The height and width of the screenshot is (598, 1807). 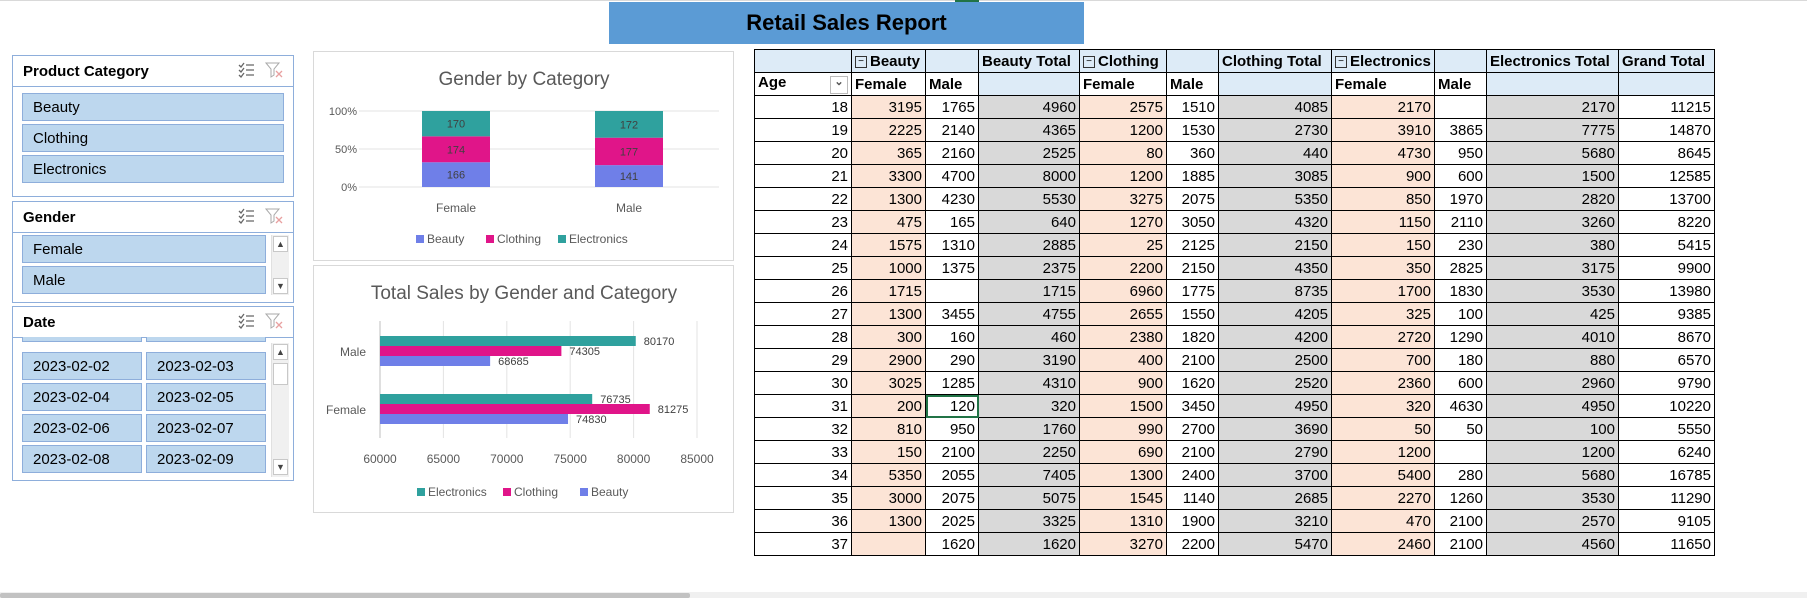 What do you see at coordinates (1552, 544) in the screenshot?
I see `value-cell: 4560` at bounding box center [1552, 544].